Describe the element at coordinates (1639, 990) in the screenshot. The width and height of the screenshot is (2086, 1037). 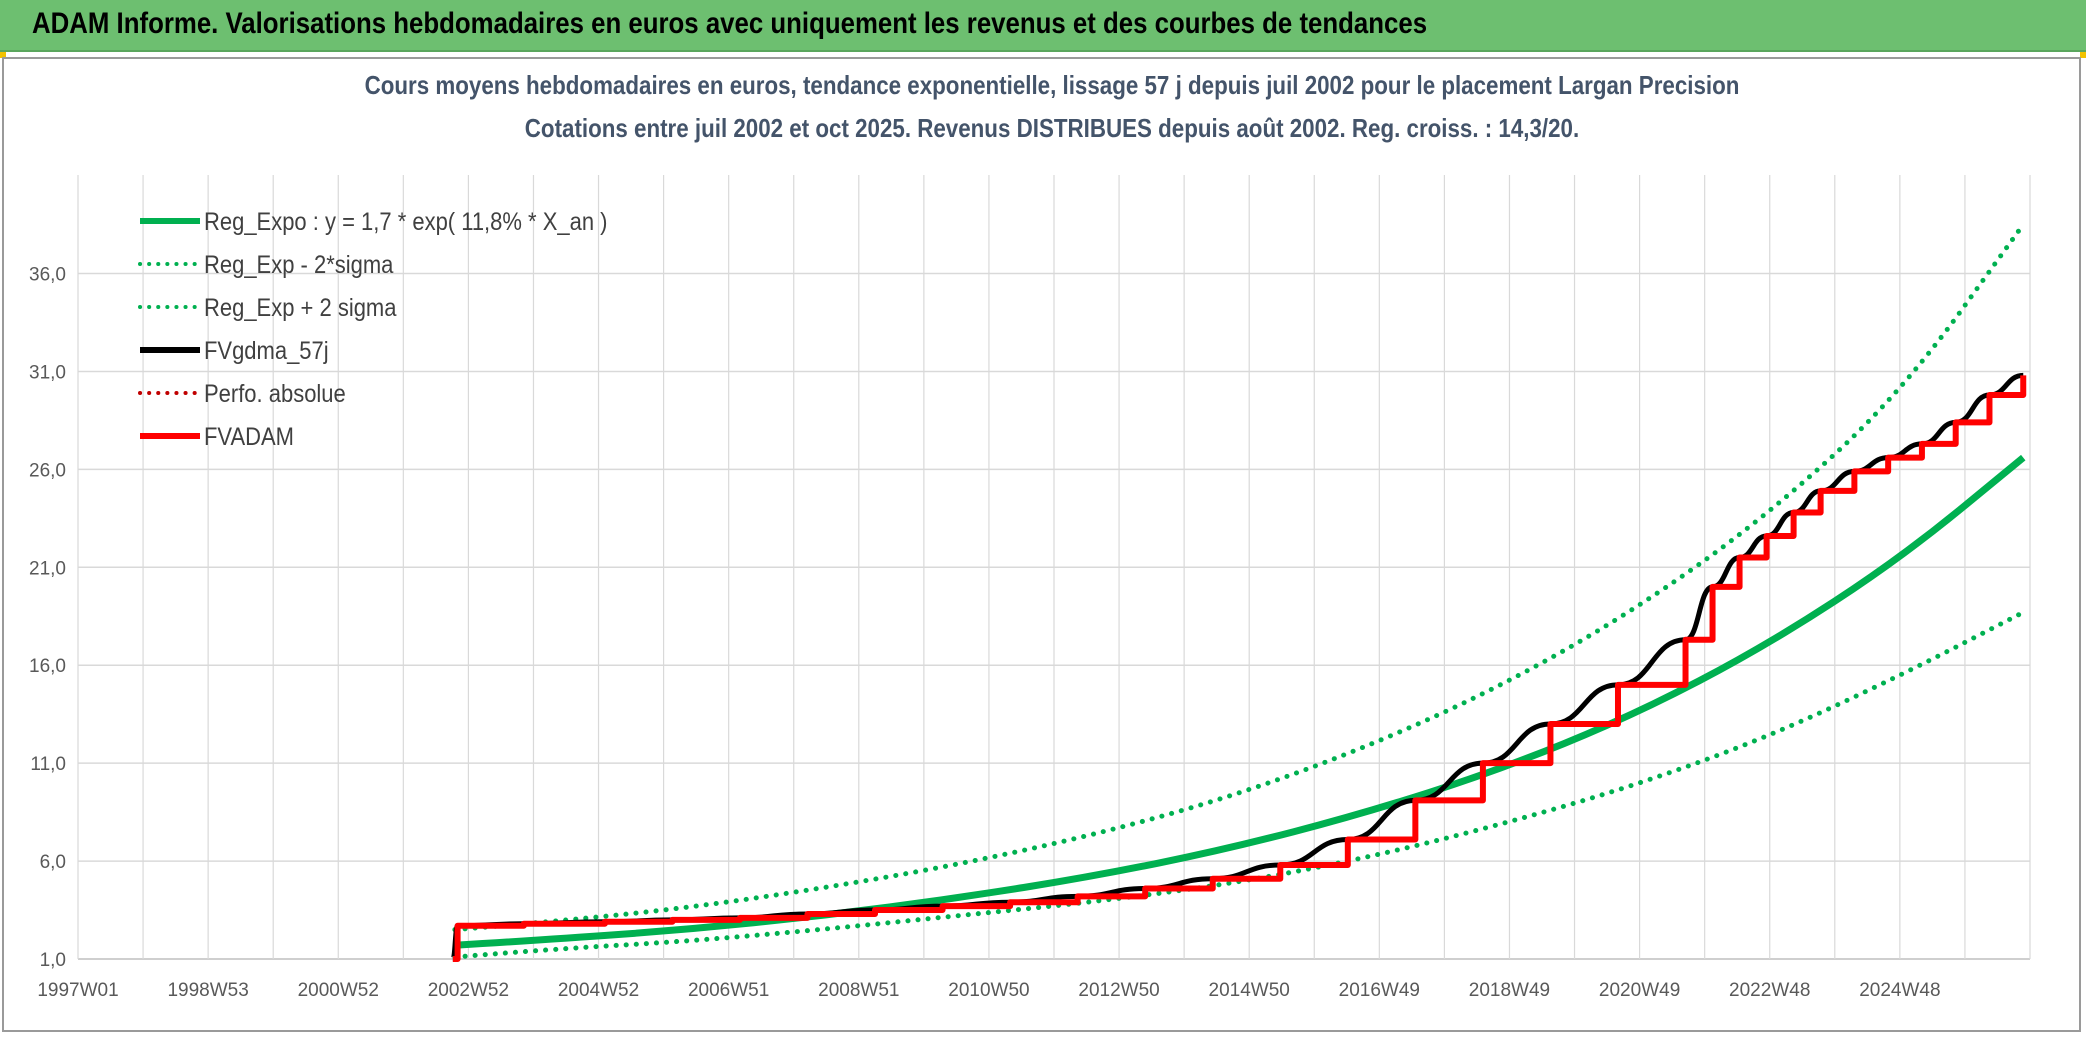
I see `x-tick-label: 2020W49` at that location.